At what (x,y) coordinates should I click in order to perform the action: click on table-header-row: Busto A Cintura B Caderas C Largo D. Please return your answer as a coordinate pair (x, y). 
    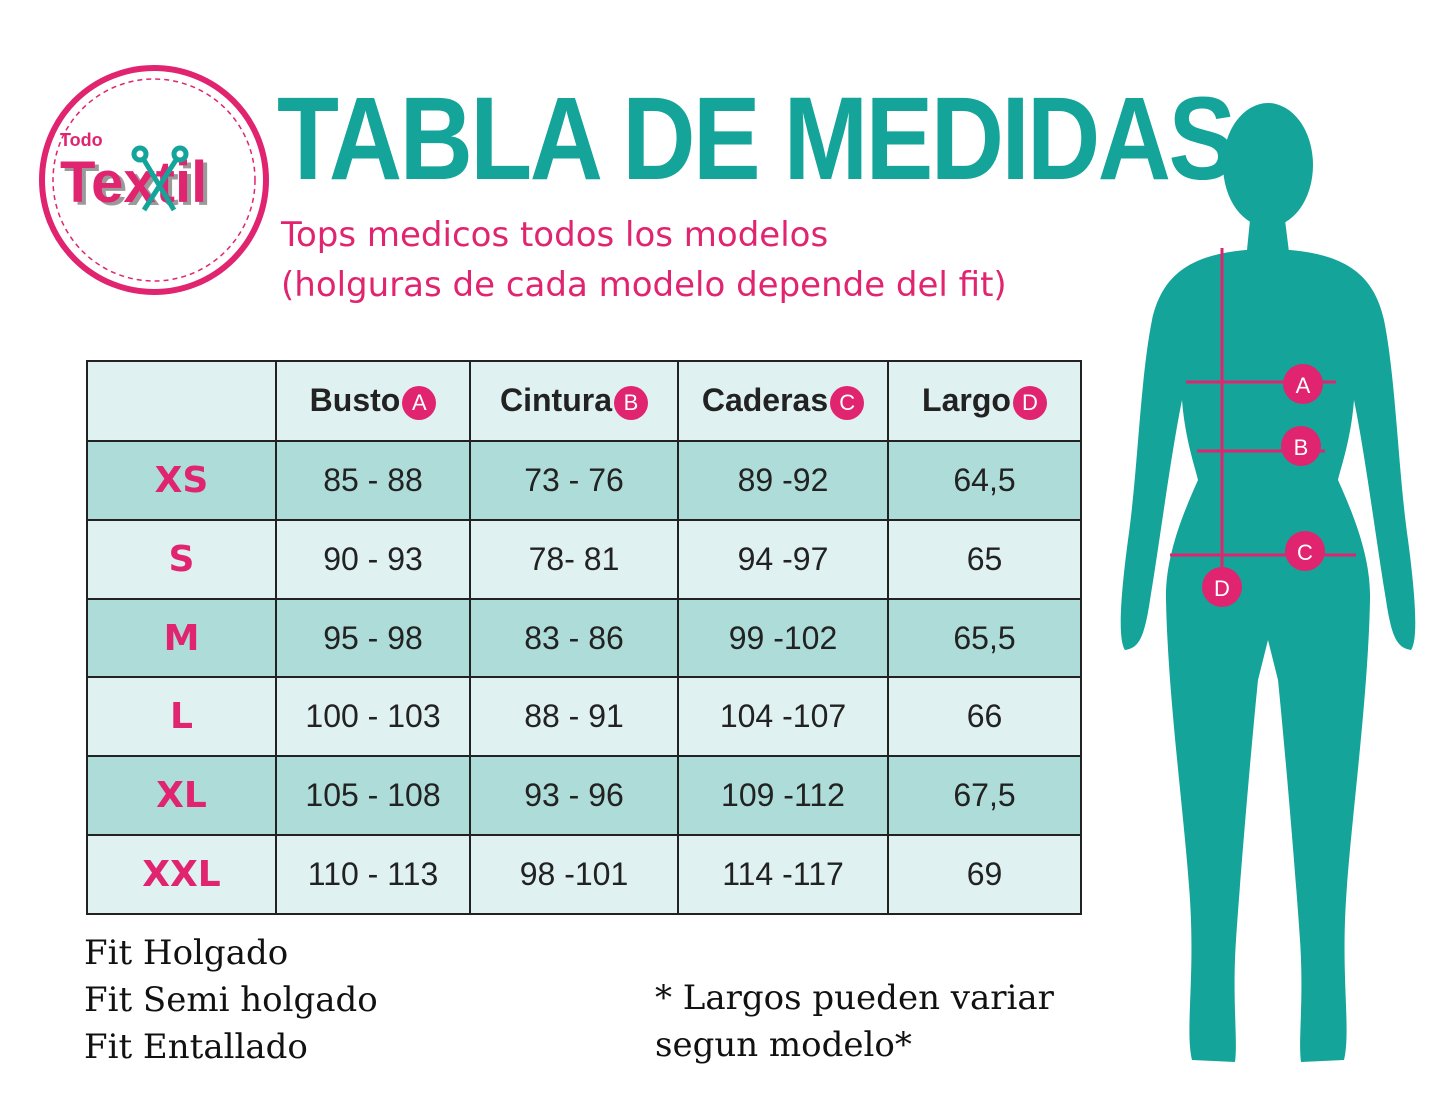
    Looking at the image, I should click on (584, 401).